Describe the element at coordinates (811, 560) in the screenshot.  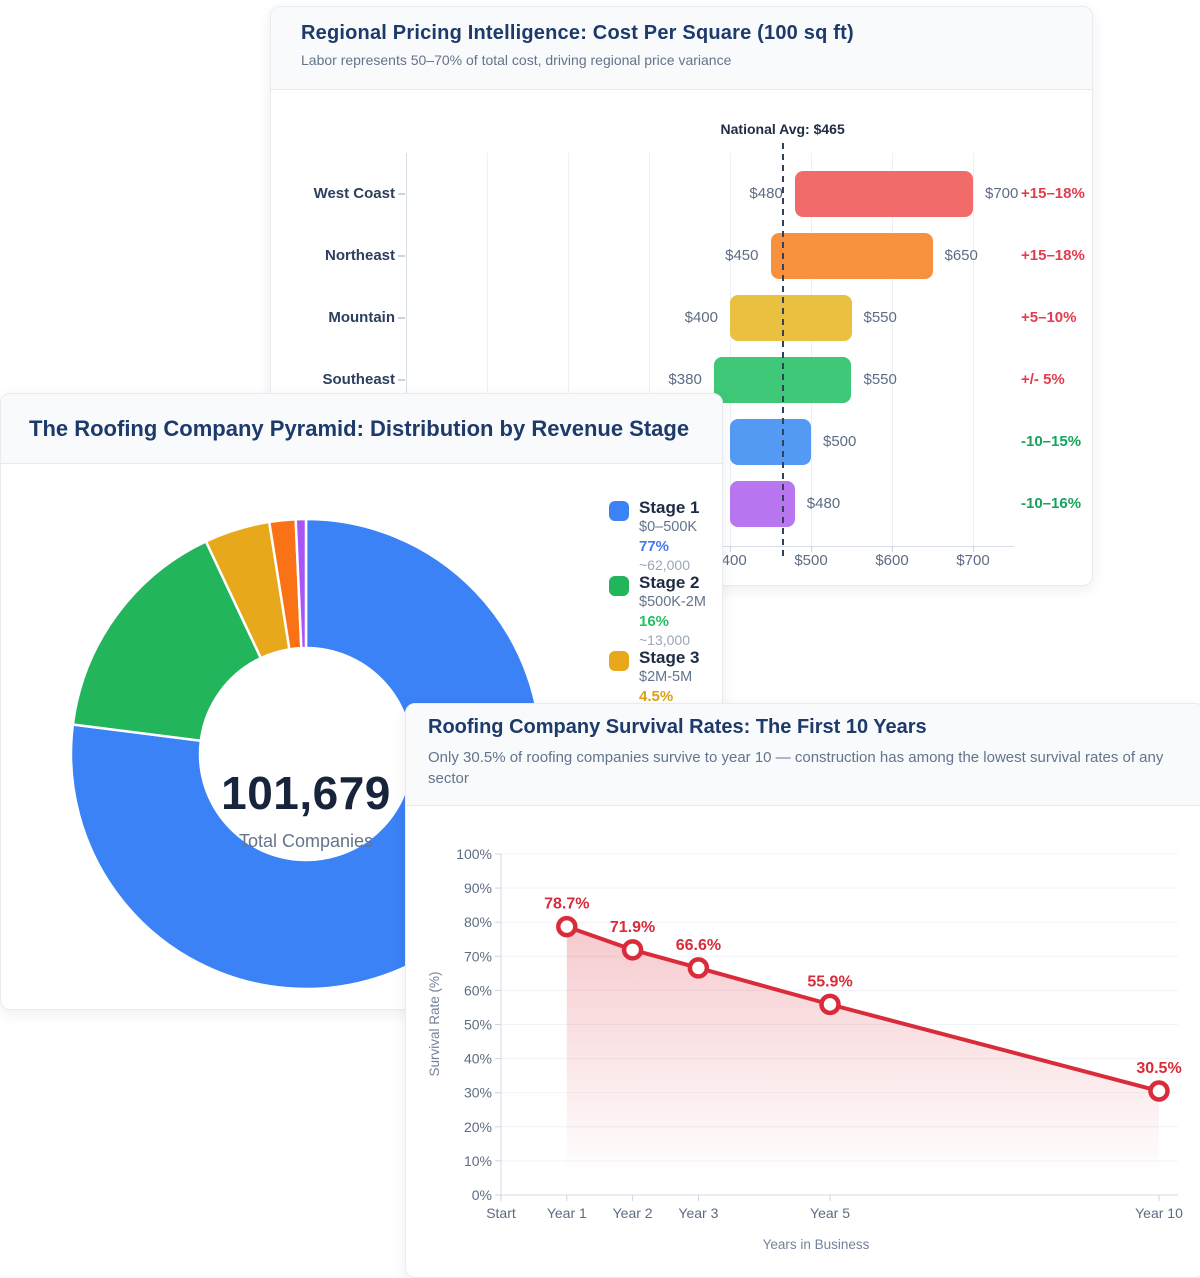
I see `x-tick-label: $500` at that location.